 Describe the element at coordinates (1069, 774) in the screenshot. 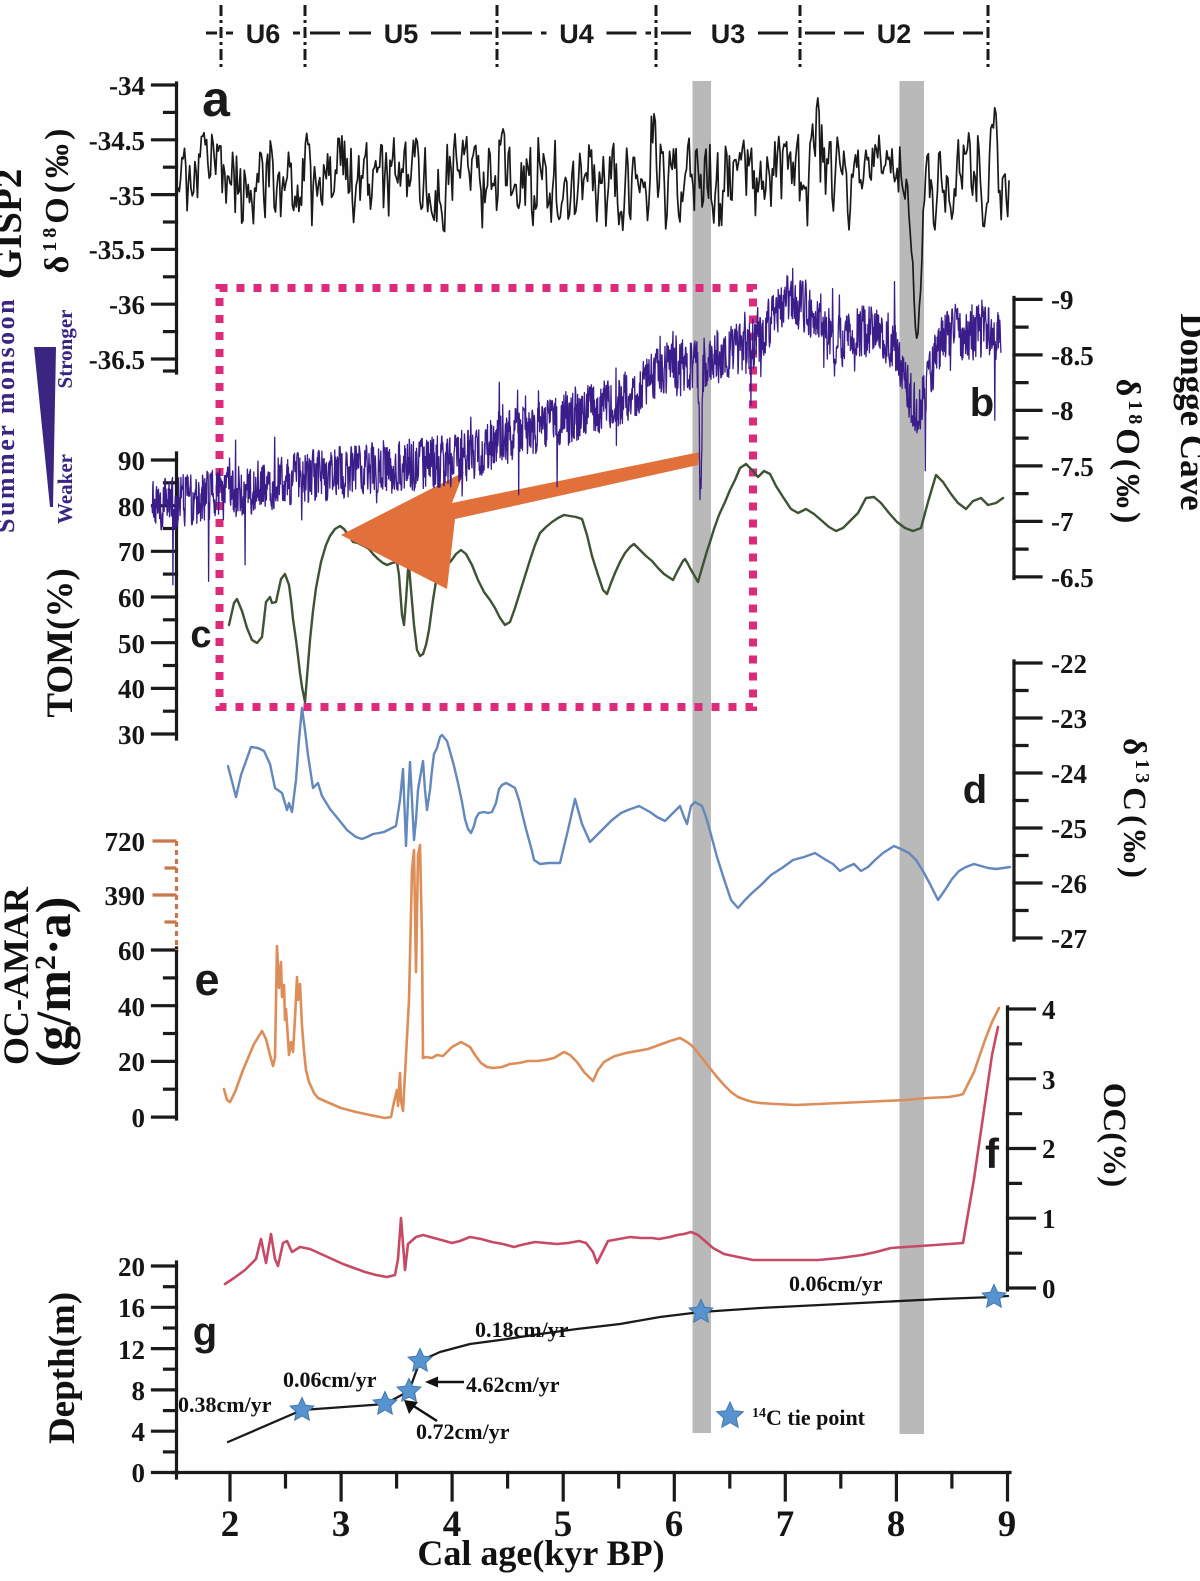

I see `svg-text: -24` at that location.